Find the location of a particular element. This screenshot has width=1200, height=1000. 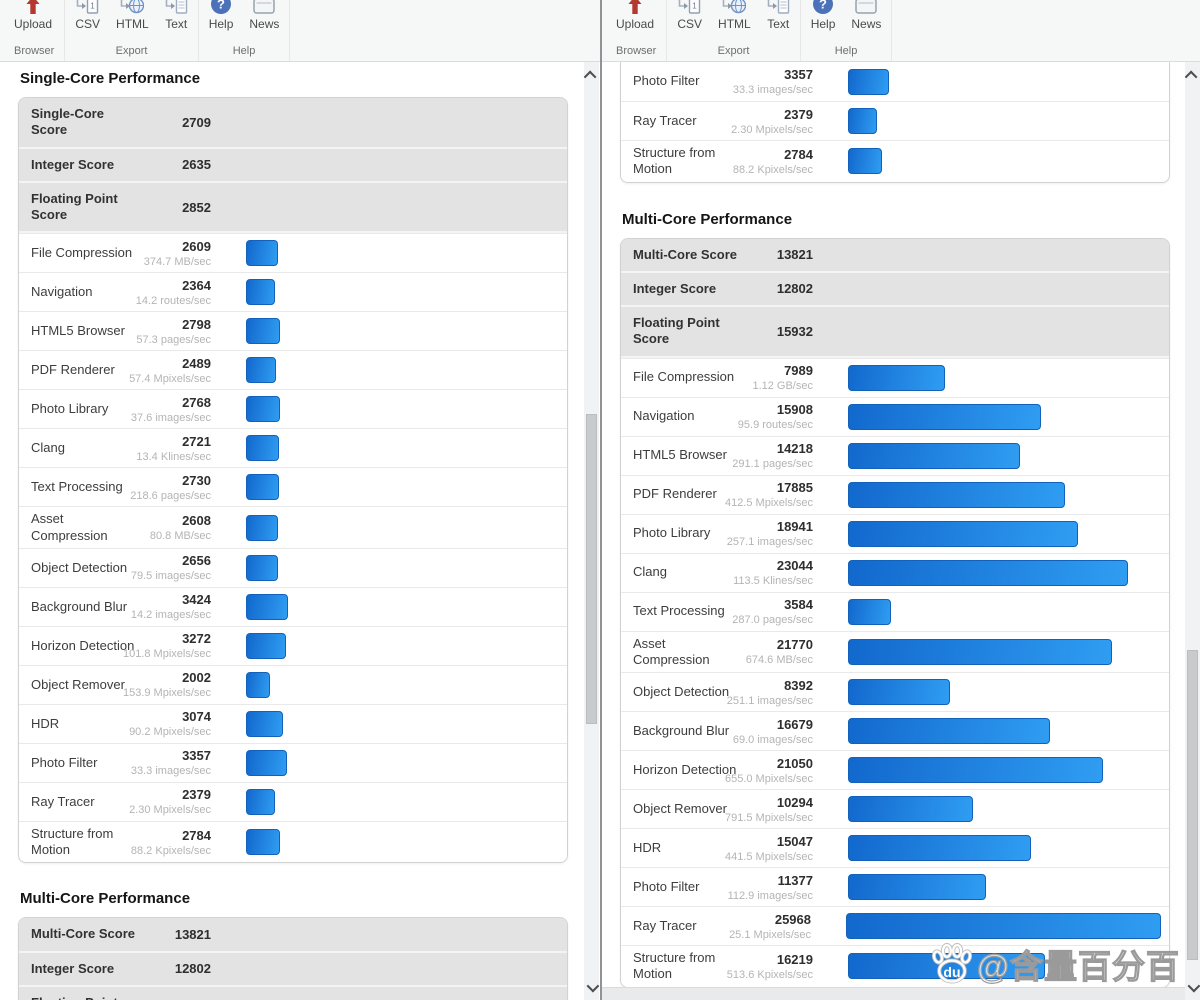

workload-score: 3357 is located at coordinates (196, 756).